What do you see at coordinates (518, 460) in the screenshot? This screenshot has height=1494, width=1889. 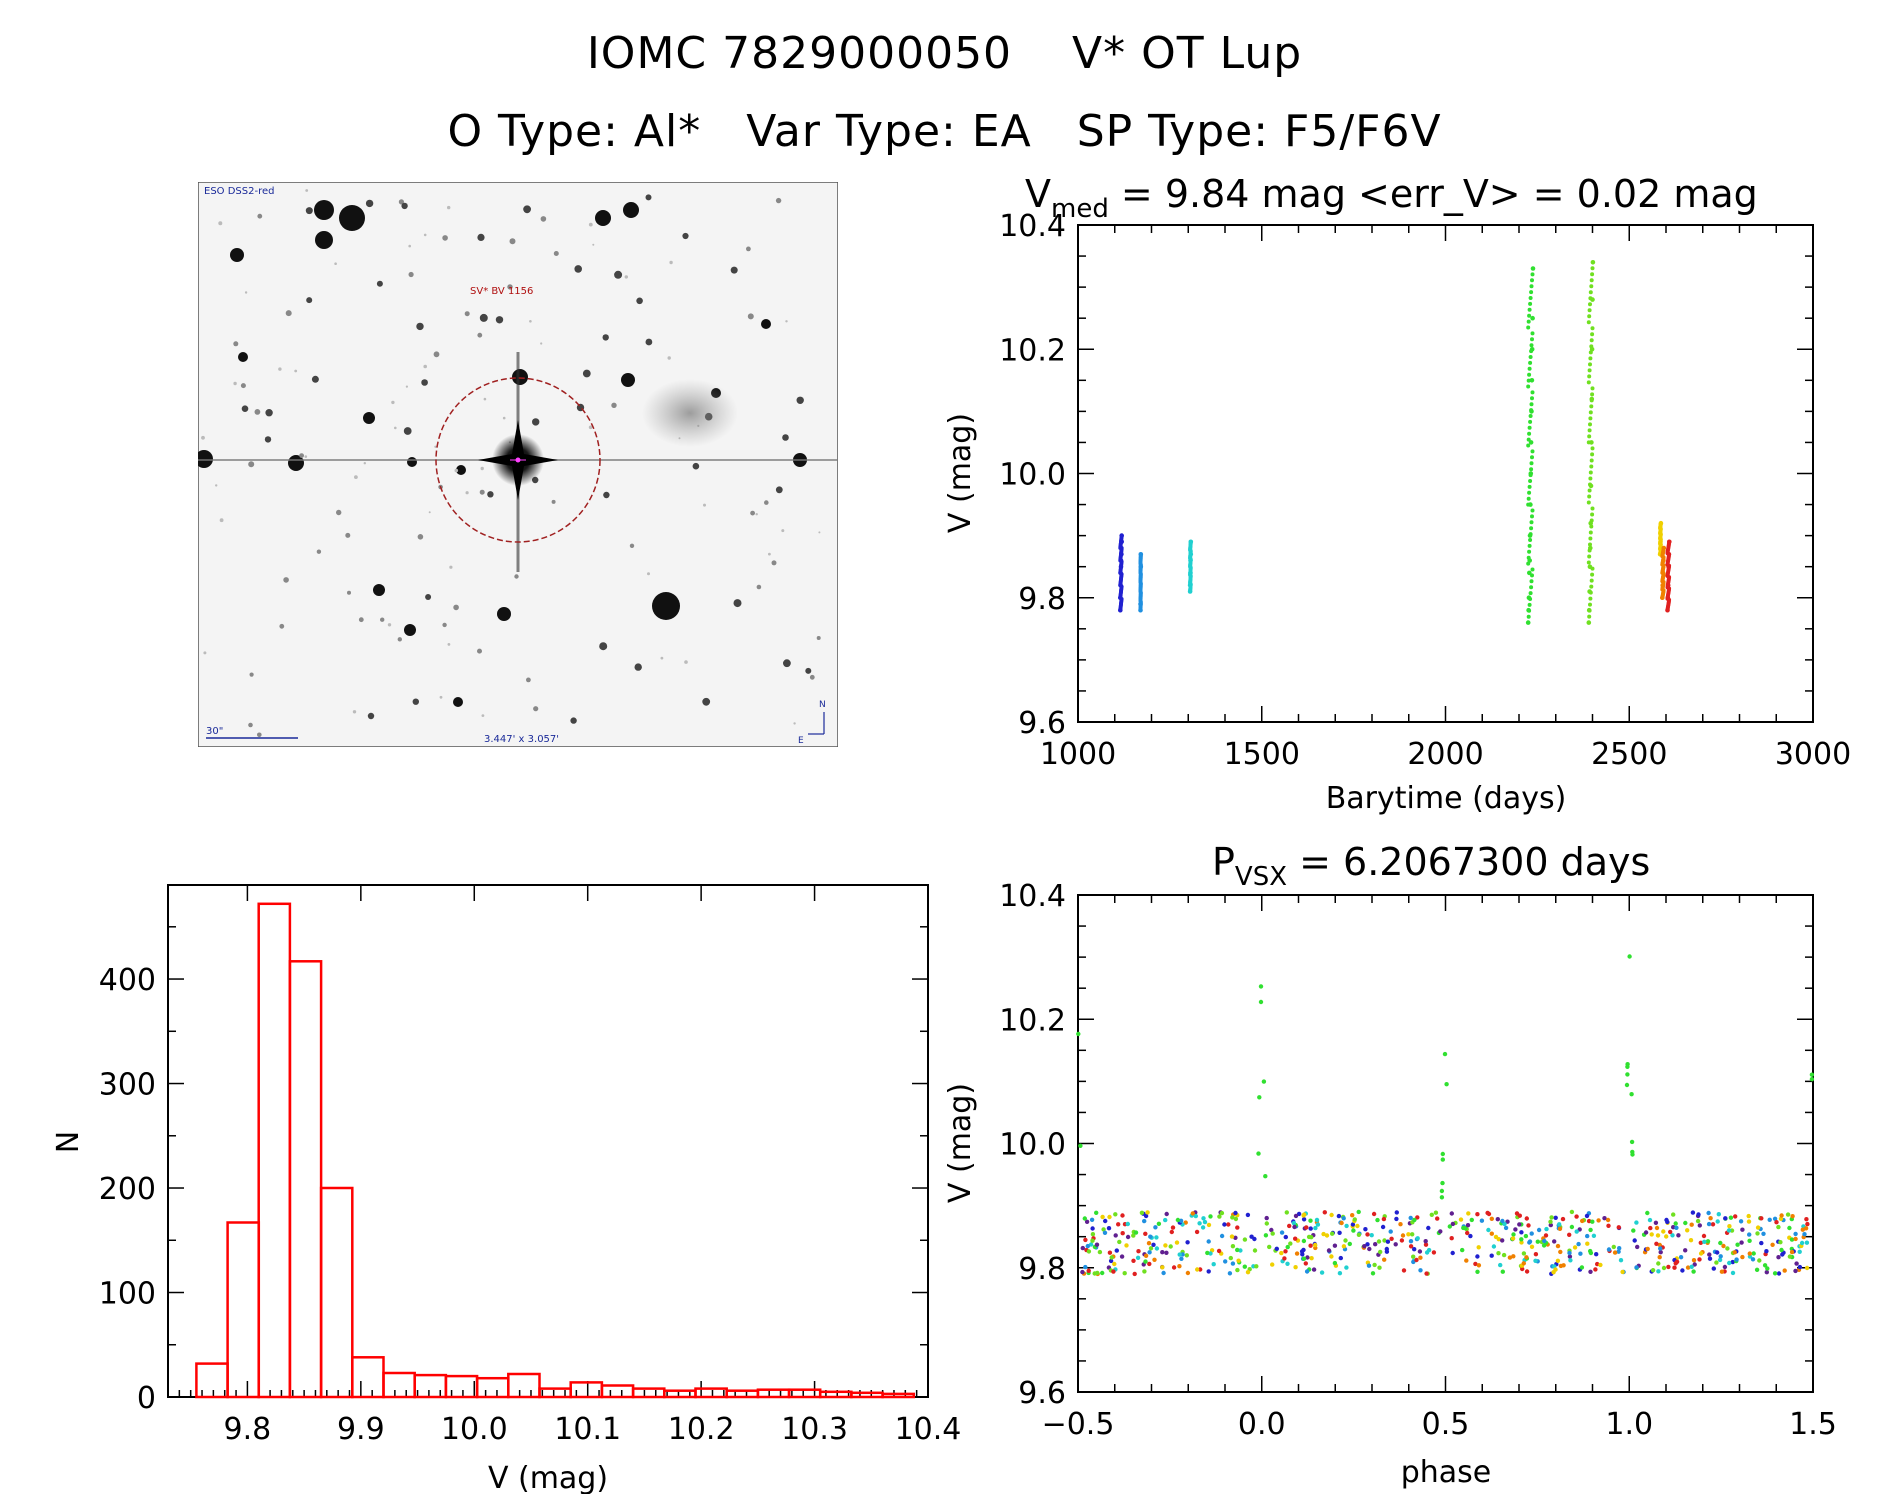 I see `target-circle` at bounding box center [518, 460].